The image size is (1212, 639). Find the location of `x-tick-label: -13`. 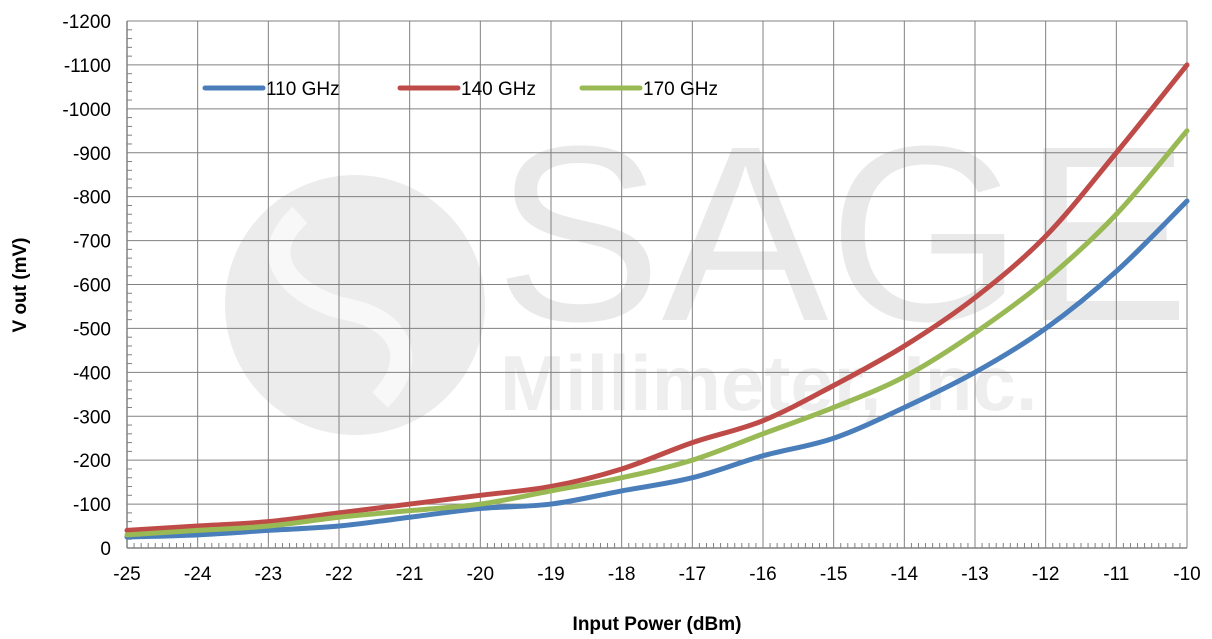

x-tick-label: -13 is located at coordinates (974, 574).